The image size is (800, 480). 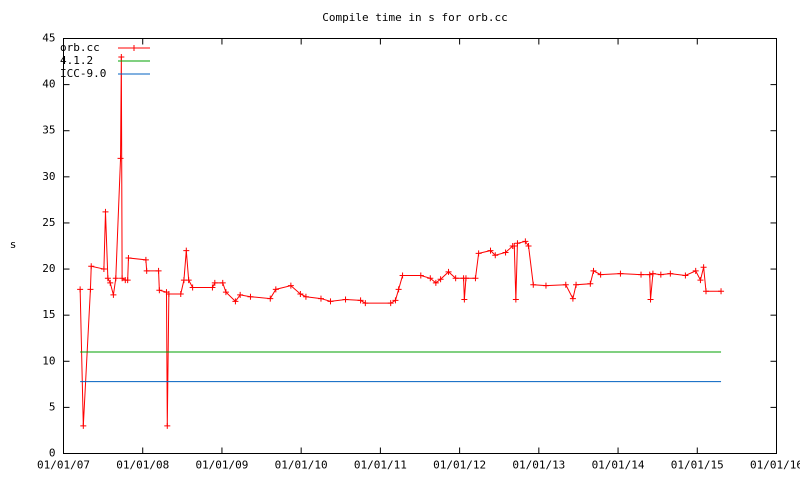 What do you see at coordinates (538, 465) in the screenshot?
I see `x-tick-label: 01/01/13` at bounding box center [538, 465].